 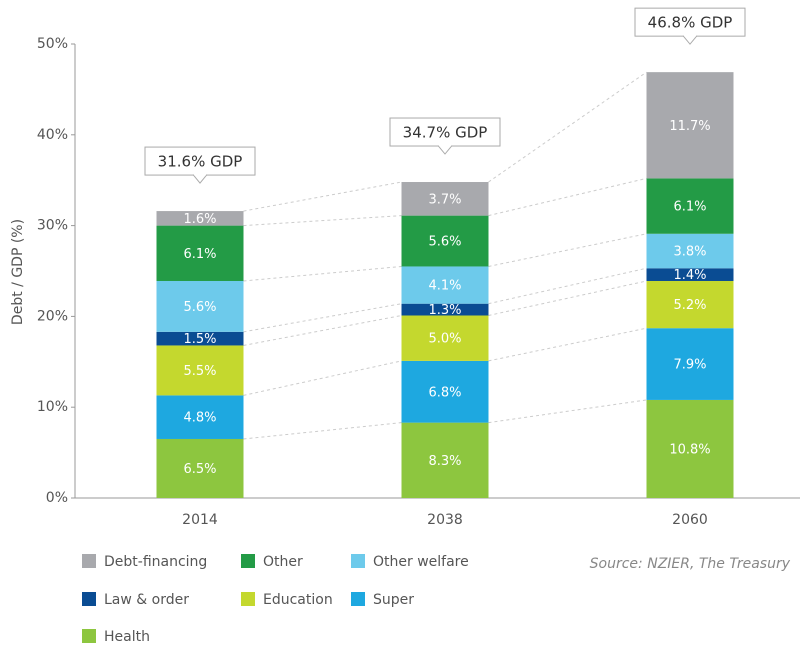 I want to click on annotation: 34.7% GDP, so click(x=445, y=133).